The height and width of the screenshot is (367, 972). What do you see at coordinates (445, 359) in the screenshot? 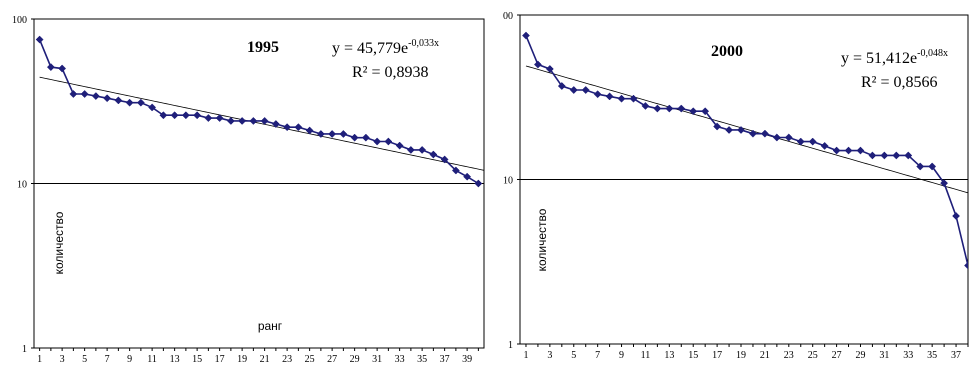
I see `x-tick-label: 37` at bounding box center [445, 359].